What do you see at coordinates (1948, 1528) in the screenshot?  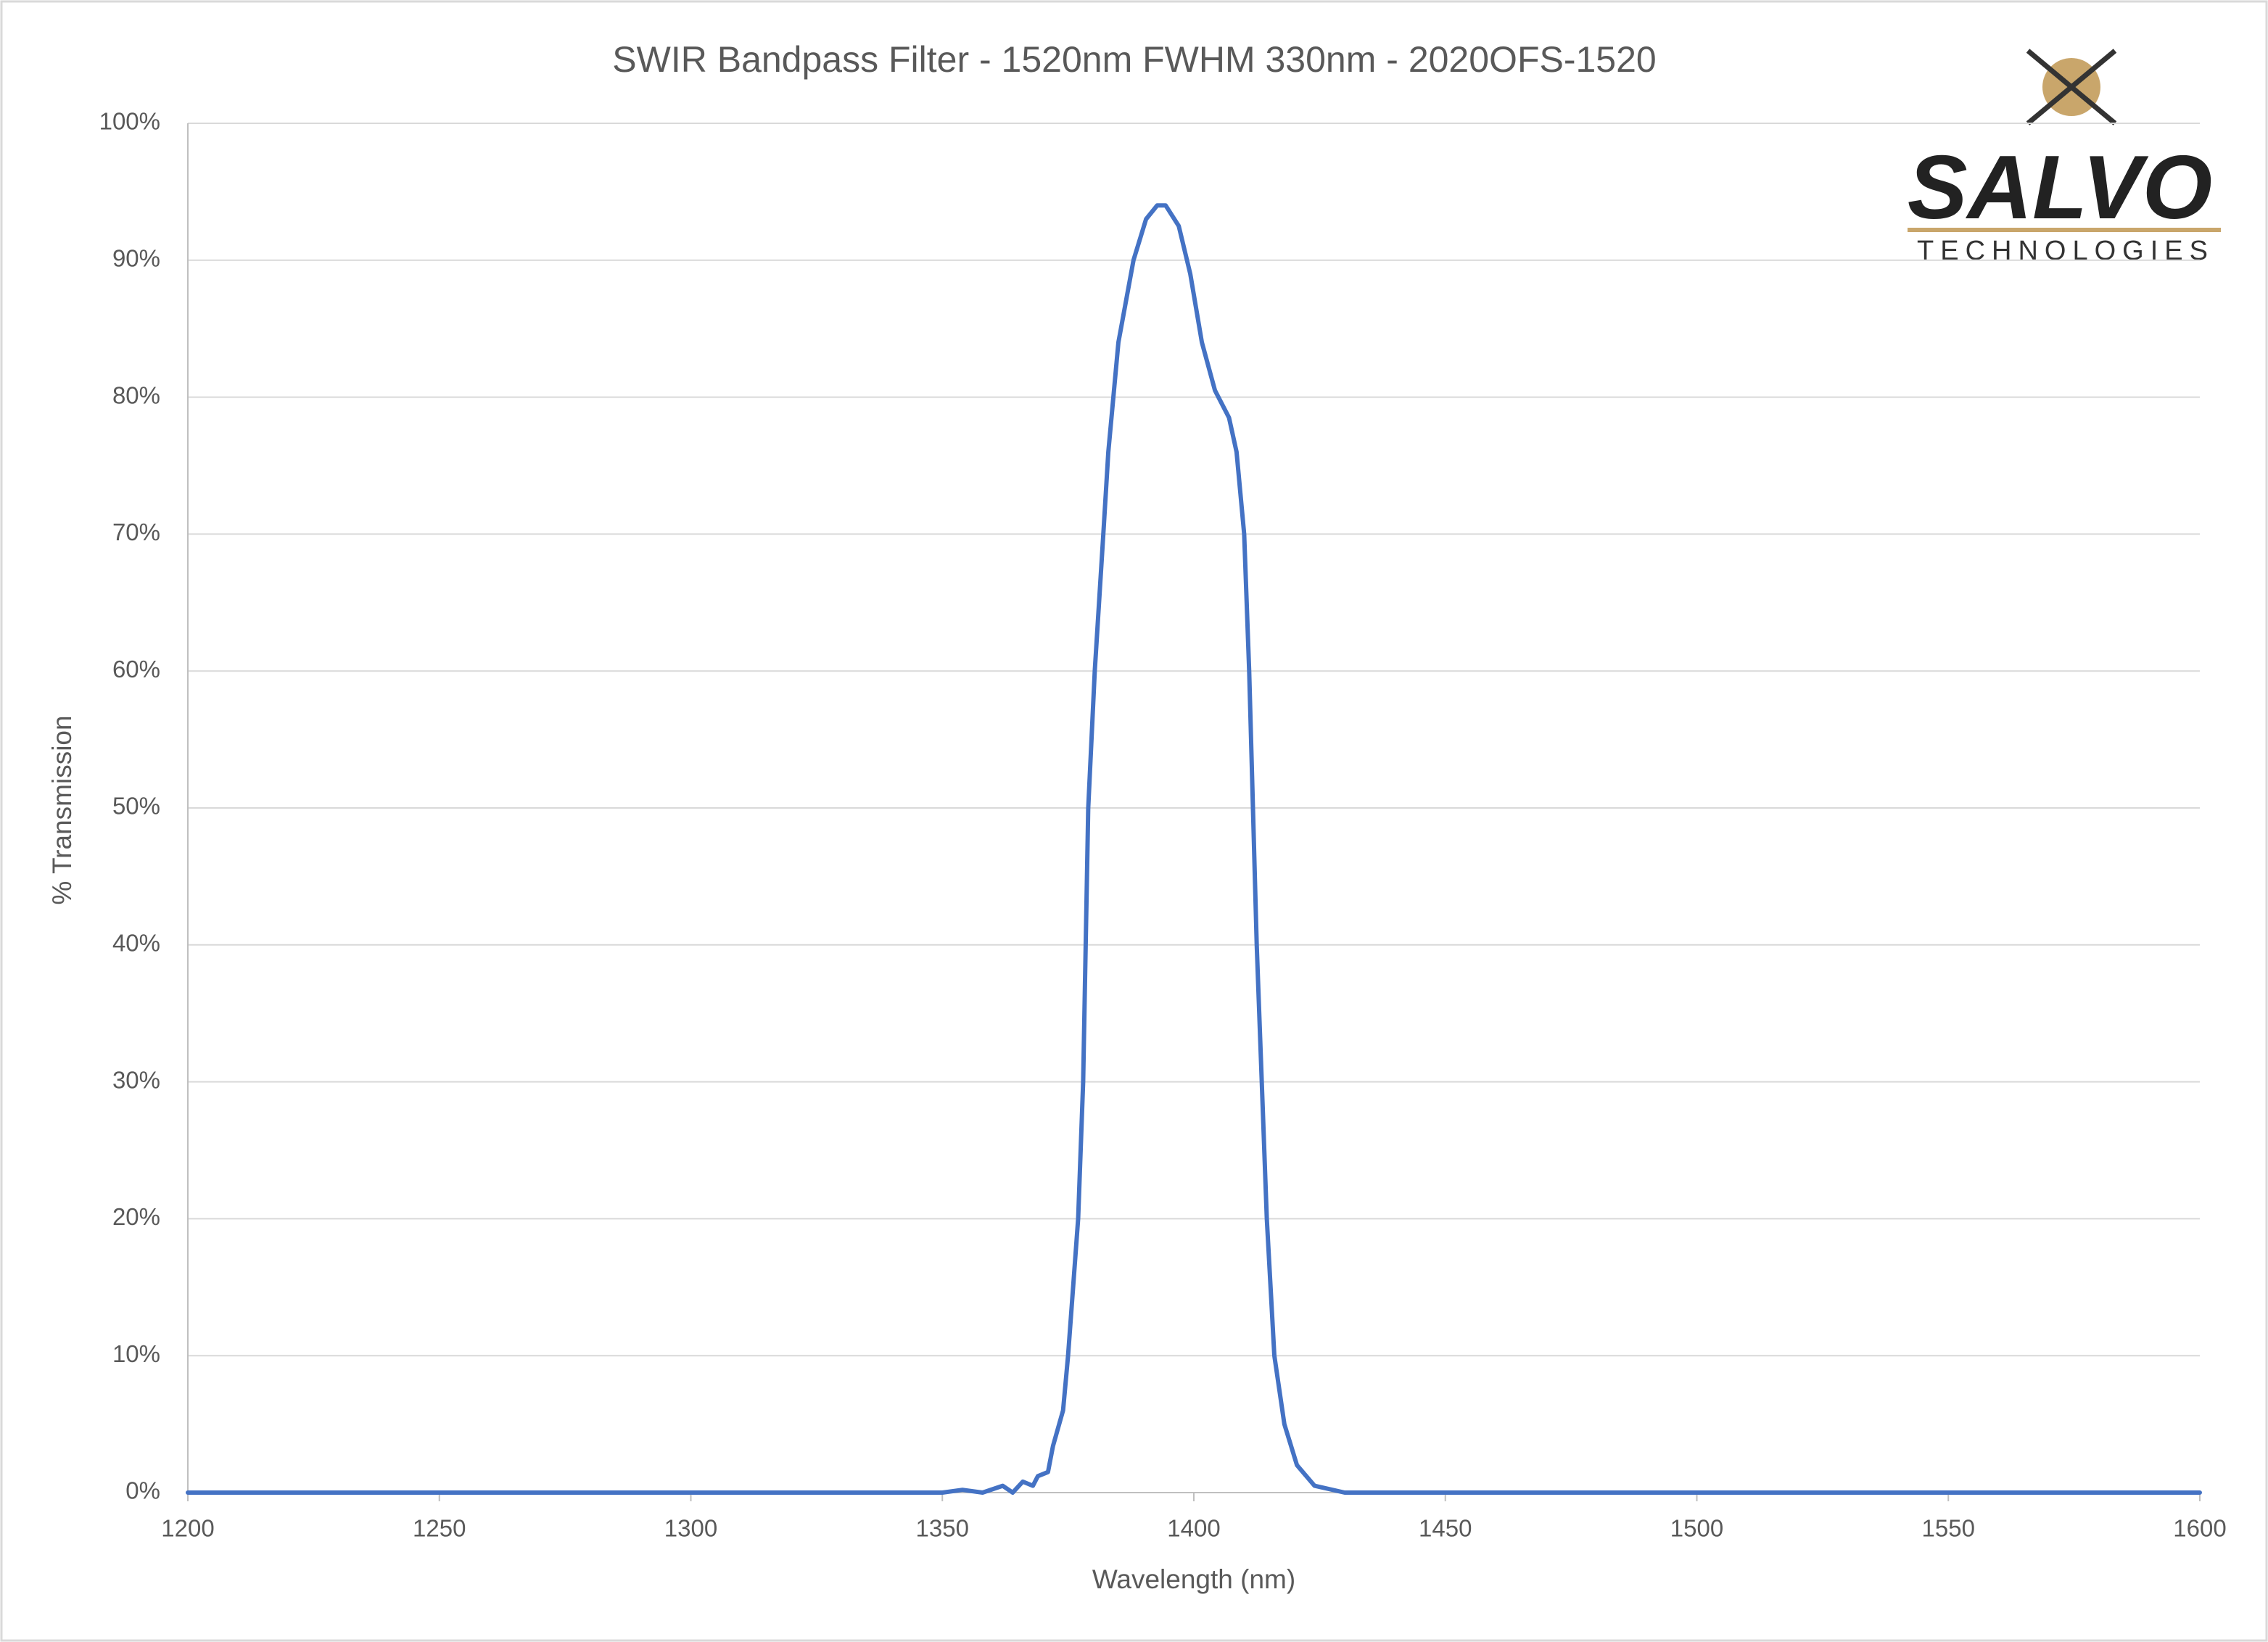 I see `x-tick-label: 1550` at bounding box center [1948, 1528].